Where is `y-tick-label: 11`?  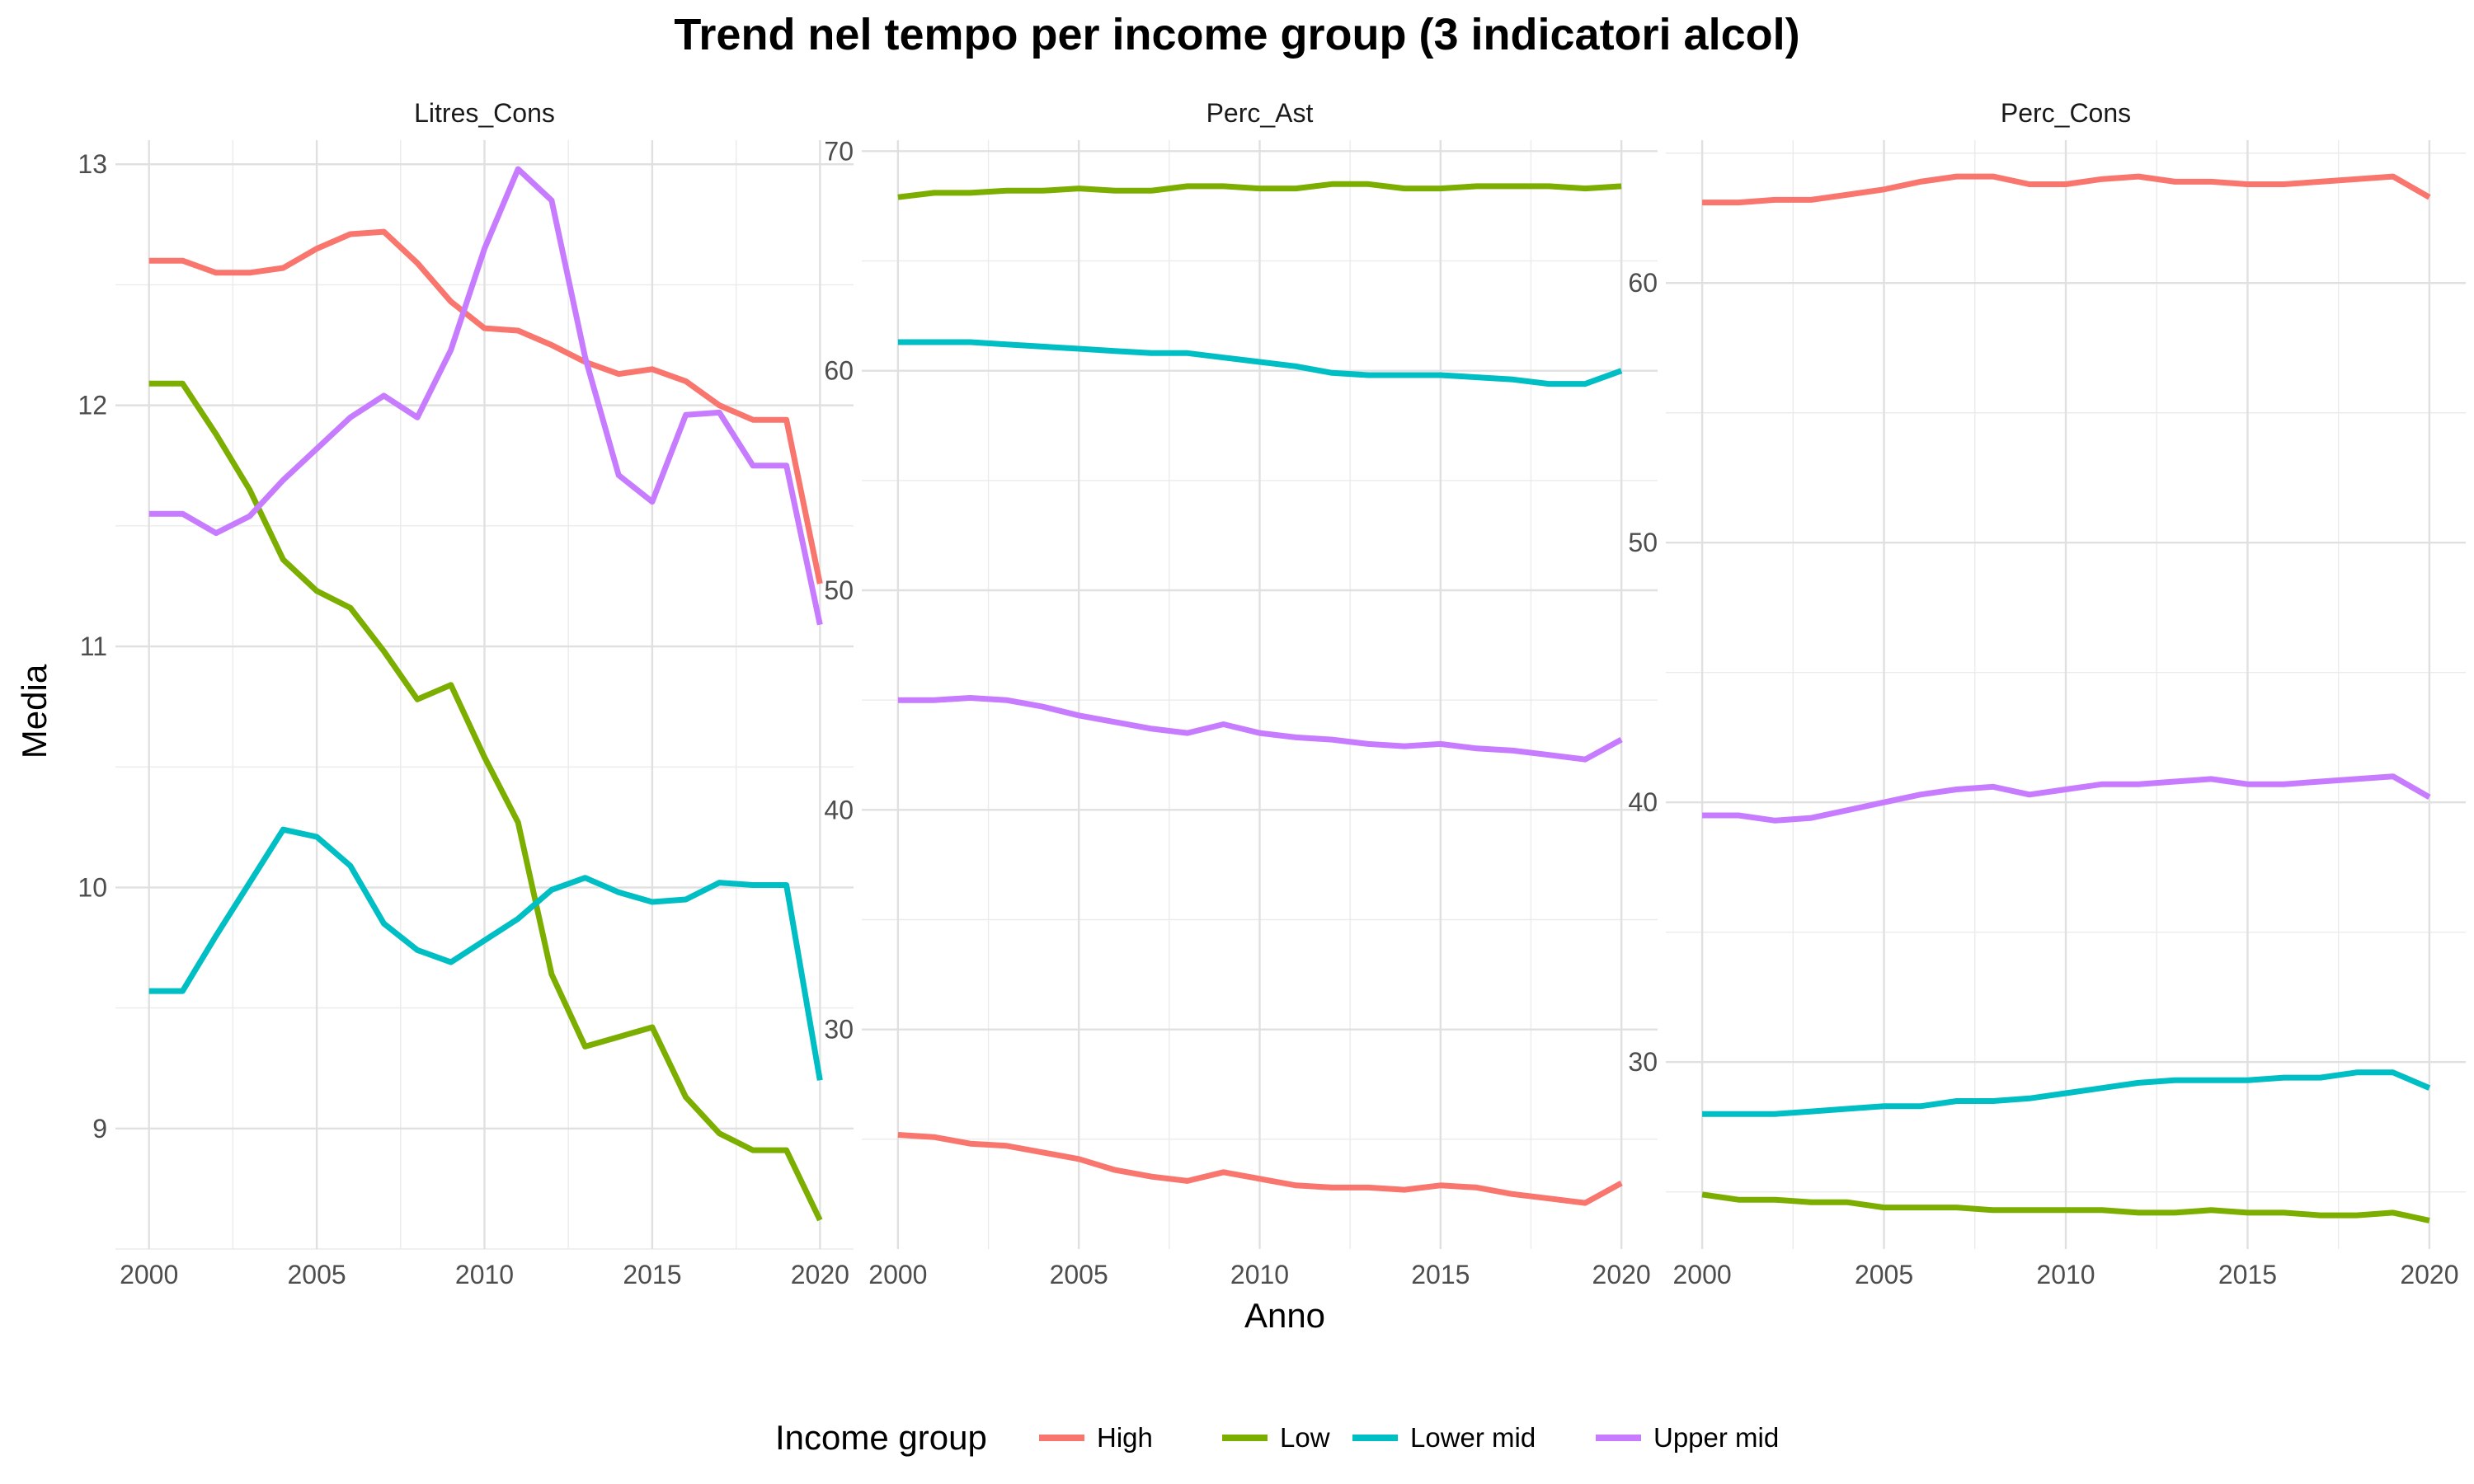 y-tick-label: 11 is located at coordinates (93, 646).